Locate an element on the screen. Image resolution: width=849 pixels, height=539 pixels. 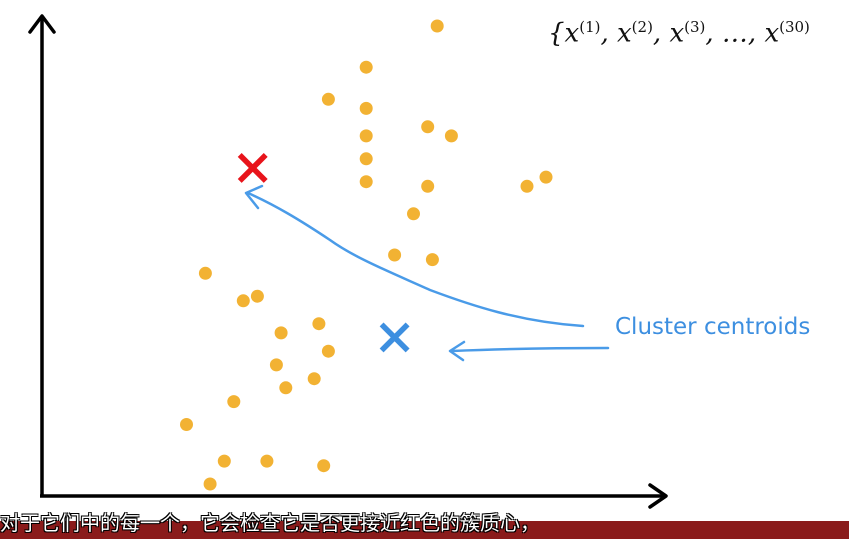
term-1-base: x is located at coordinates (572, 33).